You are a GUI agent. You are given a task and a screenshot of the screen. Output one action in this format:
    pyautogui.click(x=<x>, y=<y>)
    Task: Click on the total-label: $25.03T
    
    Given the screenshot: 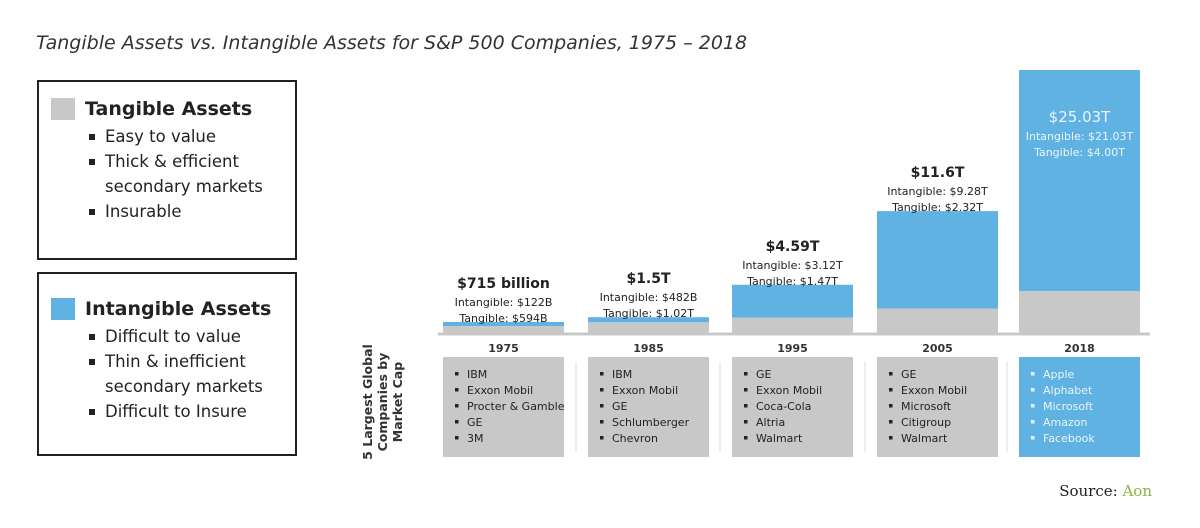 What is the action you would take?
    pyautogui.click(x=1080, y=117)
    